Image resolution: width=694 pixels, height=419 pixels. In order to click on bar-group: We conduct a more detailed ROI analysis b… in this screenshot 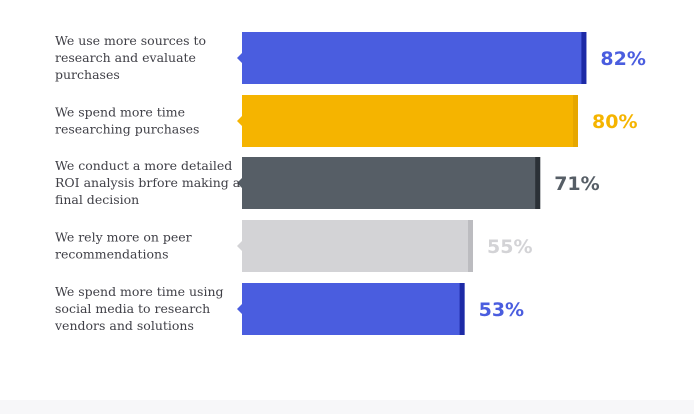, I will do `click(327, 183)`.